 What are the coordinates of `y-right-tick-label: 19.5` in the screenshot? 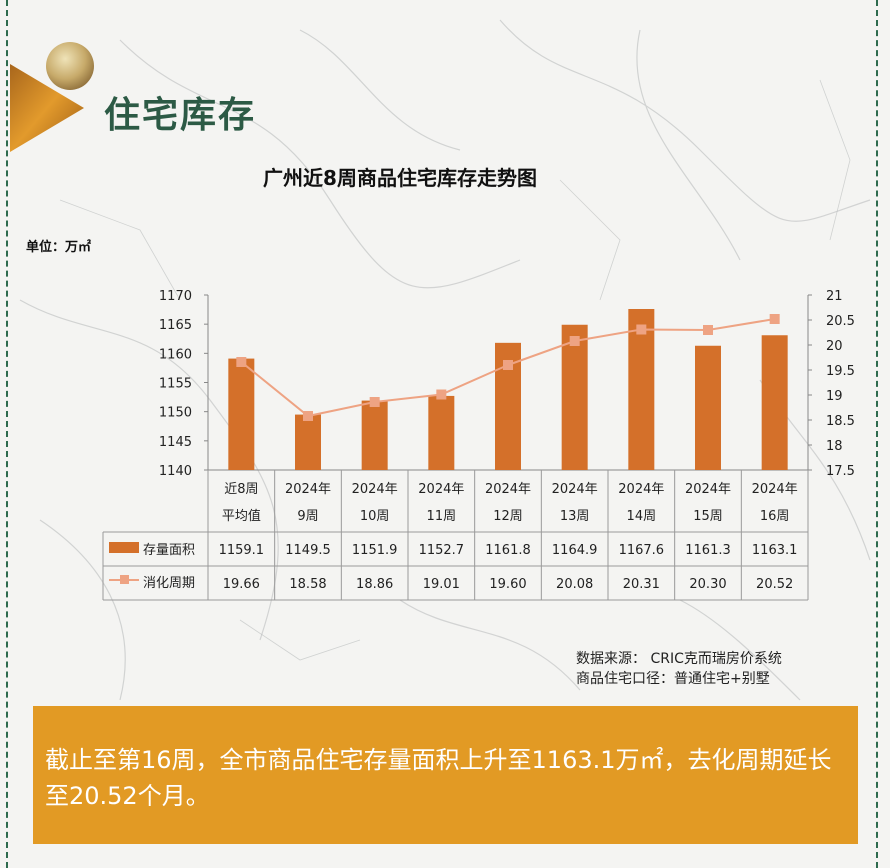 It's located at (840, 371).